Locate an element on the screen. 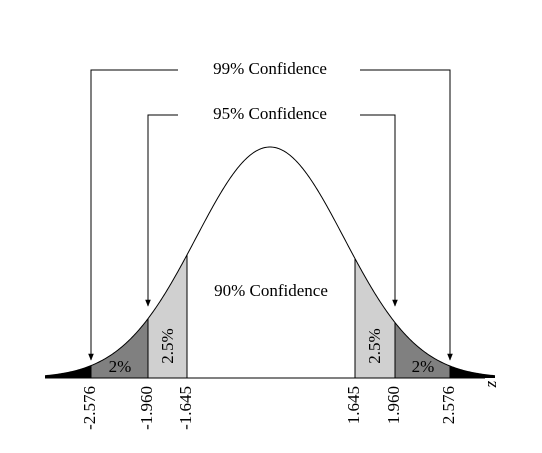 This screenshot has height=453, width=542. tick-label: -1.960 is located at coordinates (146, 408).